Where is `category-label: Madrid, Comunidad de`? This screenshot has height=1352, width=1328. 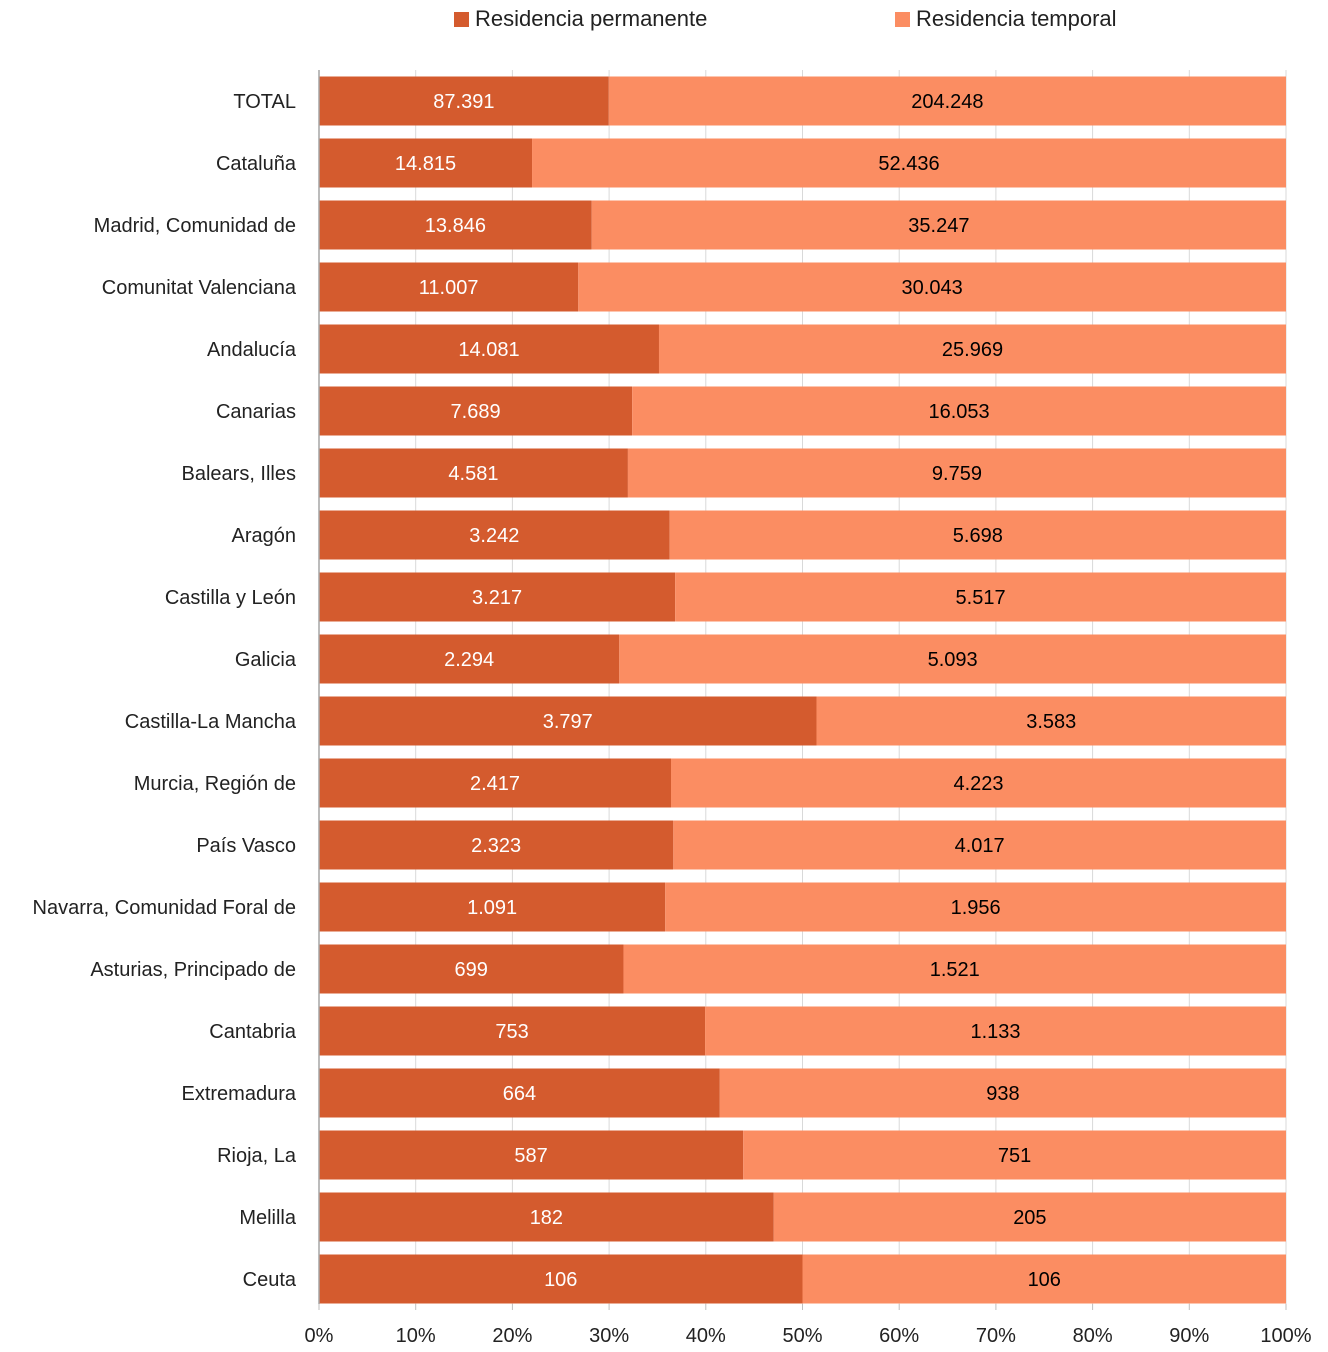 category-label: Madrid, Comunidad de is located at coordinates (195, 226).